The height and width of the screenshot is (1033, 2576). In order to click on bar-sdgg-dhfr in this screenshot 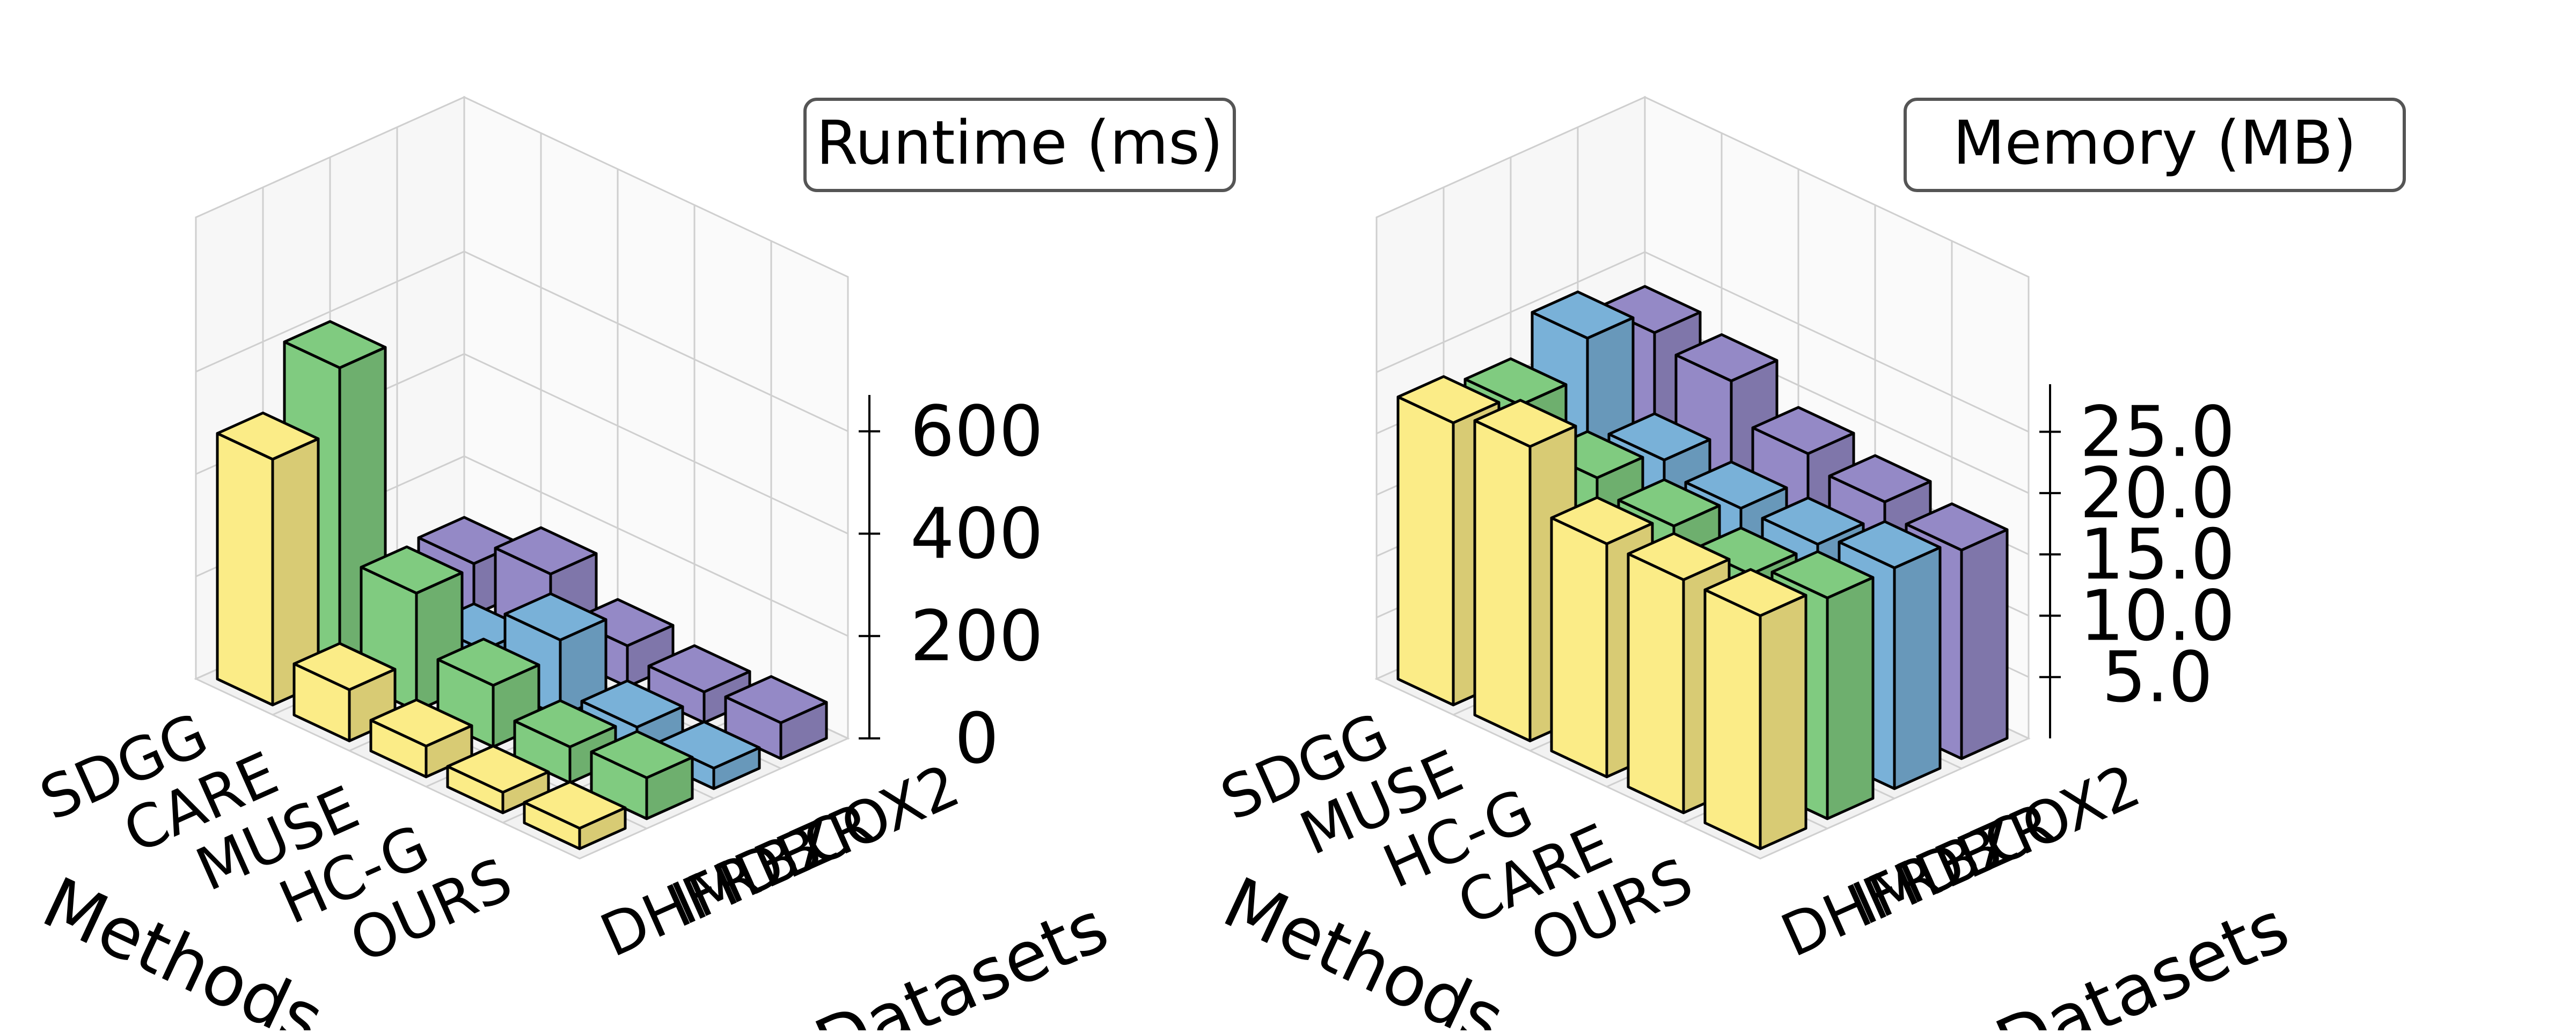, I will do `click(268, 560)`.